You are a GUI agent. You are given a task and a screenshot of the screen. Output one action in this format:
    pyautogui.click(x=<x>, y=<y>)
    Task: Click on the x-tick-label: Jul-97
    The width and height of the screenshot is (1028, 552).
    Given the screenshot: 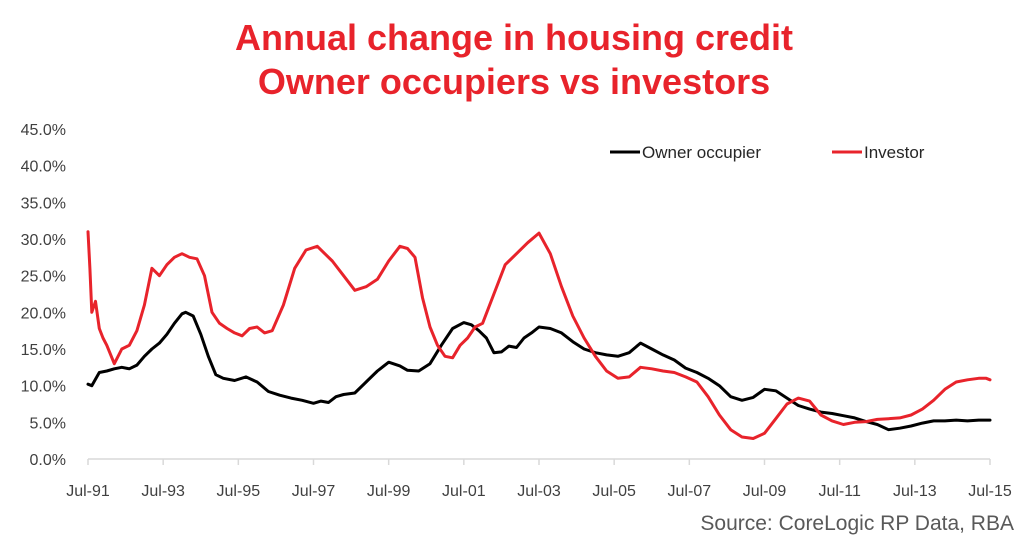 What is the action you would take?
    pyautogui.click(x=314, y=491)
    